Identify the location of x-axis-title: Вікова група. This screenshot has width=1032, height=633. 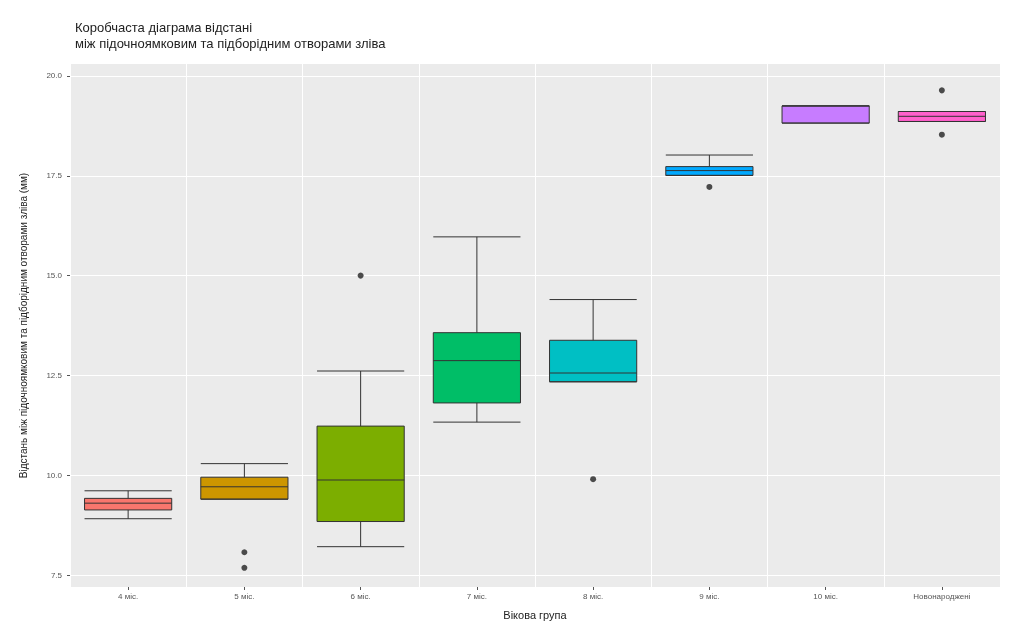
(535, 614).